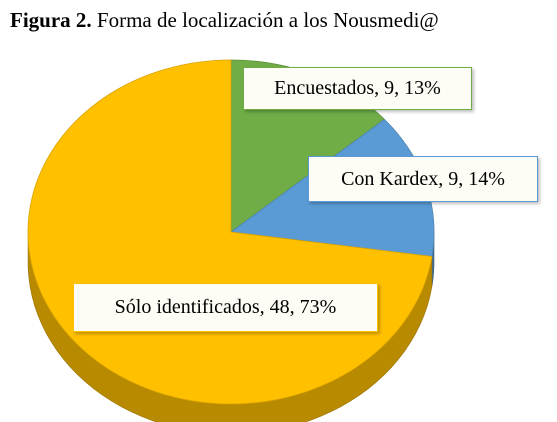  I want to click on data-label-encuestados-text: Encuestados, 9, 13%, so click(357, 88).